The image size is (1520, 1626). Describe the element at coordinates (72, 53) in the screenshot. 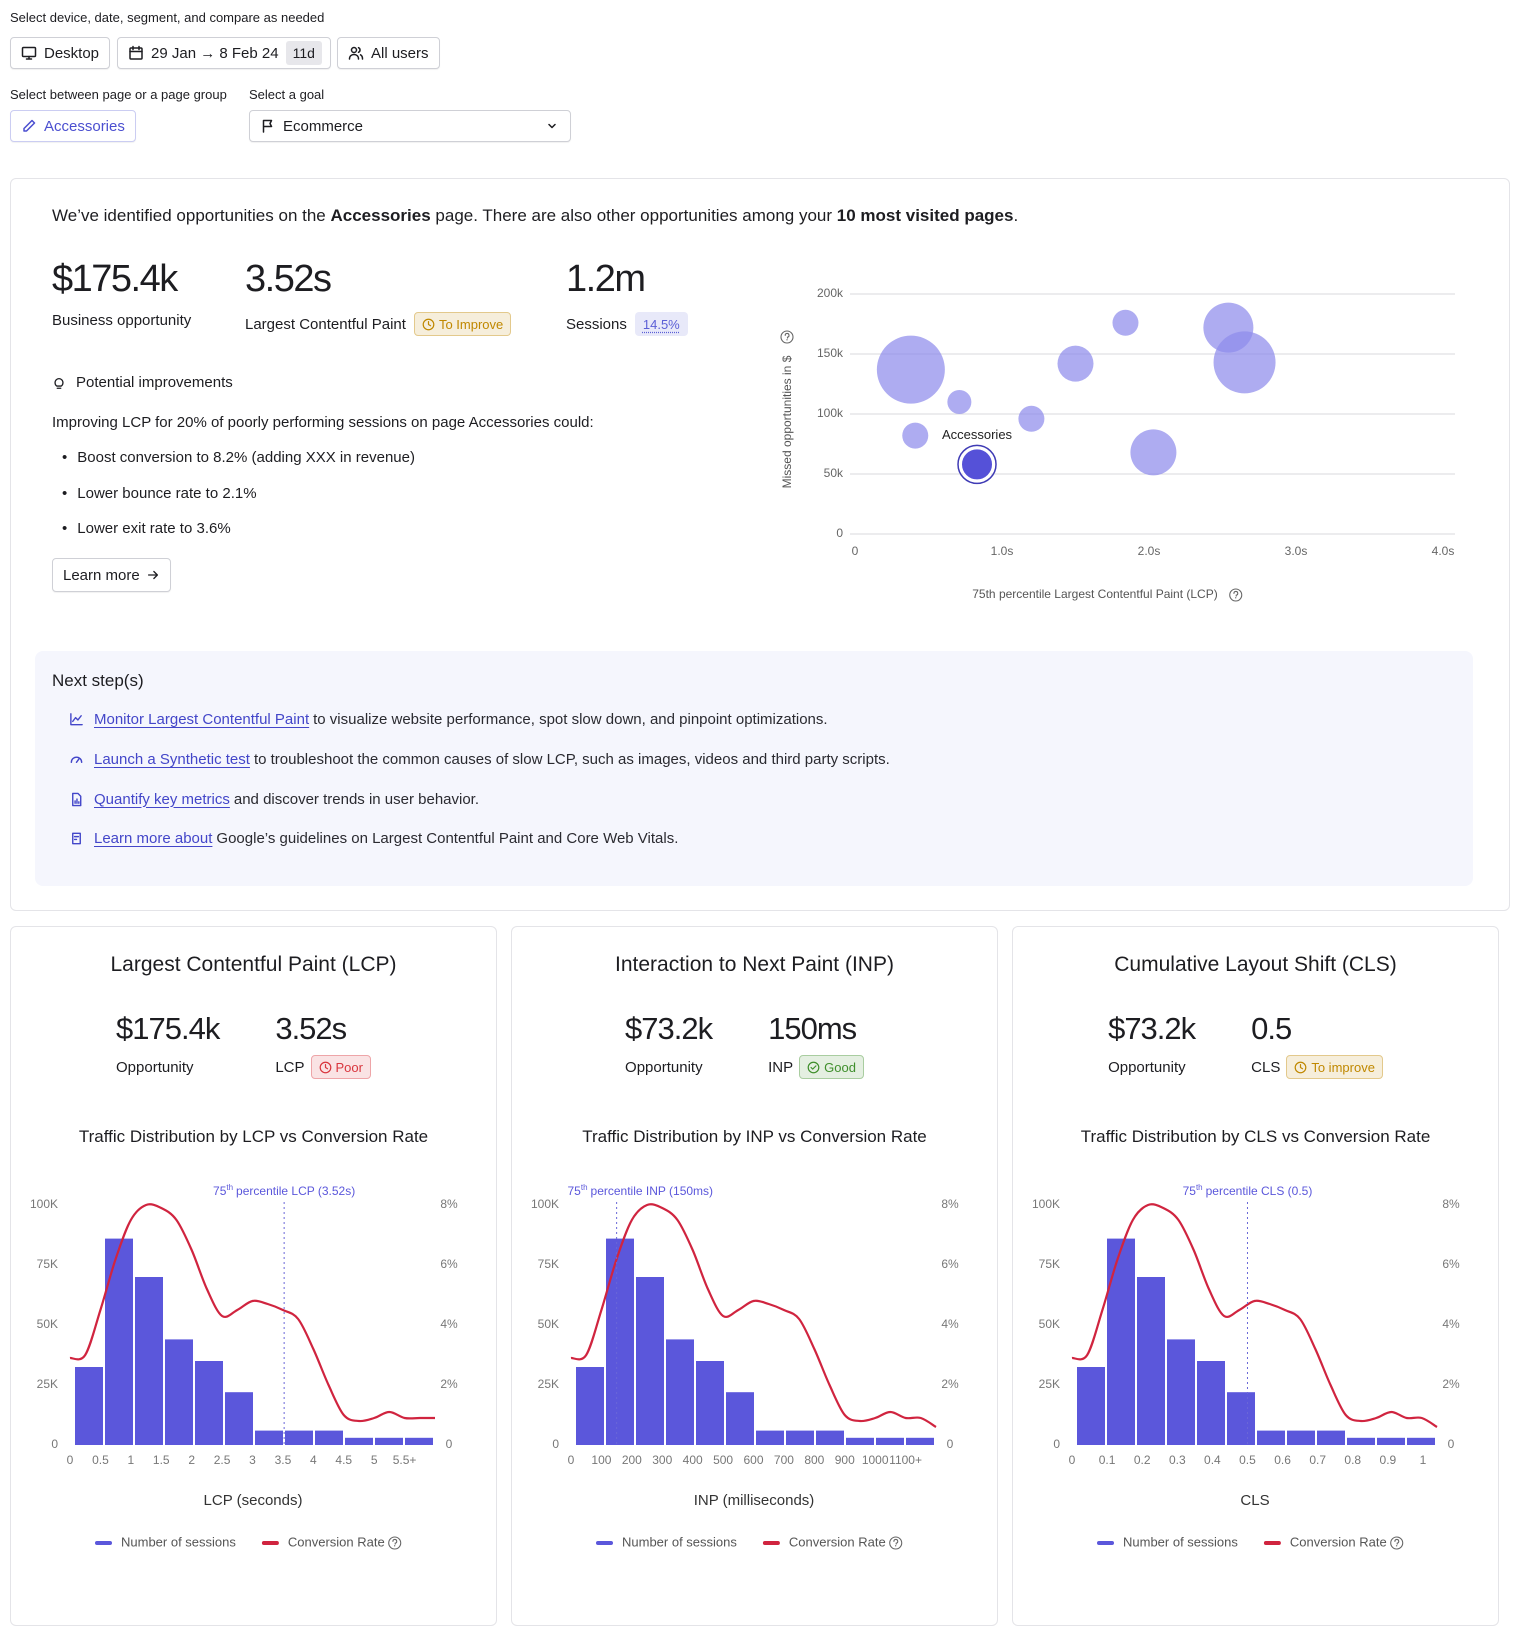

I see `device-value: Desktop` at that location.